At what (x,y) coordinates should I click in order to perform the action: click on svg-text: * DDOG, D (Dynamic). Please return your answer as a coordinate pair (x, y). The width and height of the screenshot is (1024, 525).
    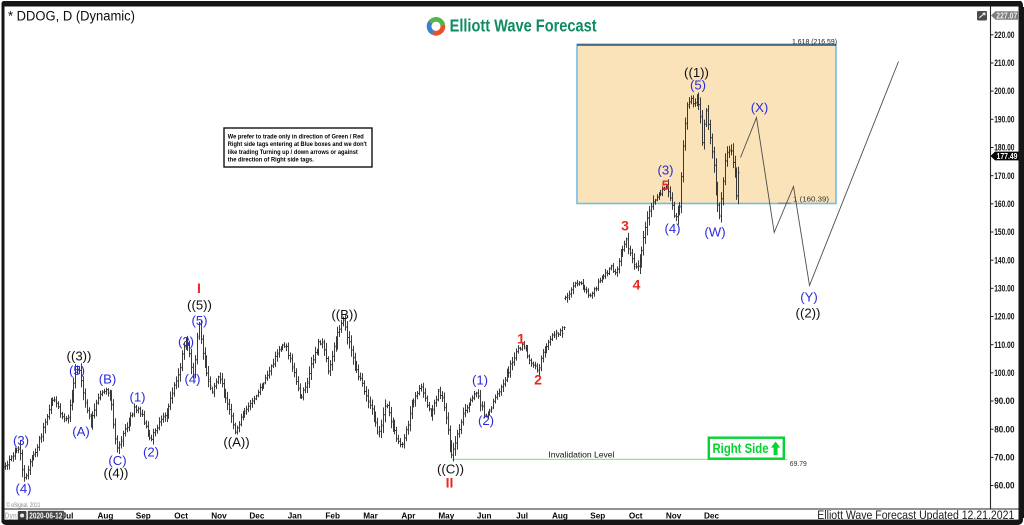
    Looking at the image, I should click on (71, 17).